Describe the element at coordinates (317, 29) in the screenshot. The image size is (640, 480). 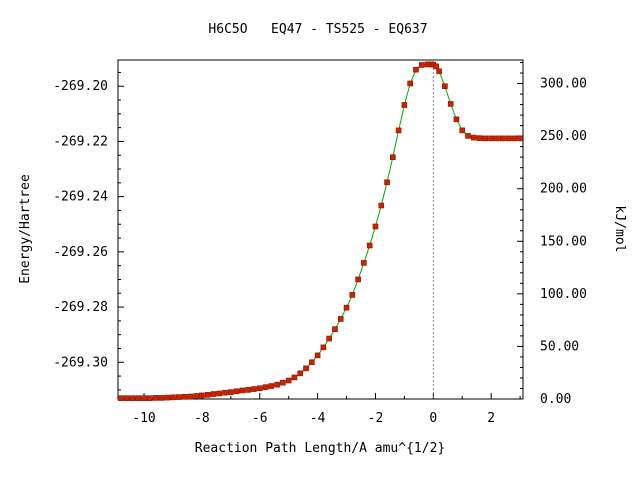
I see `chart-title: H6C5O EQ47 - TS525 - EQ637` at that location.